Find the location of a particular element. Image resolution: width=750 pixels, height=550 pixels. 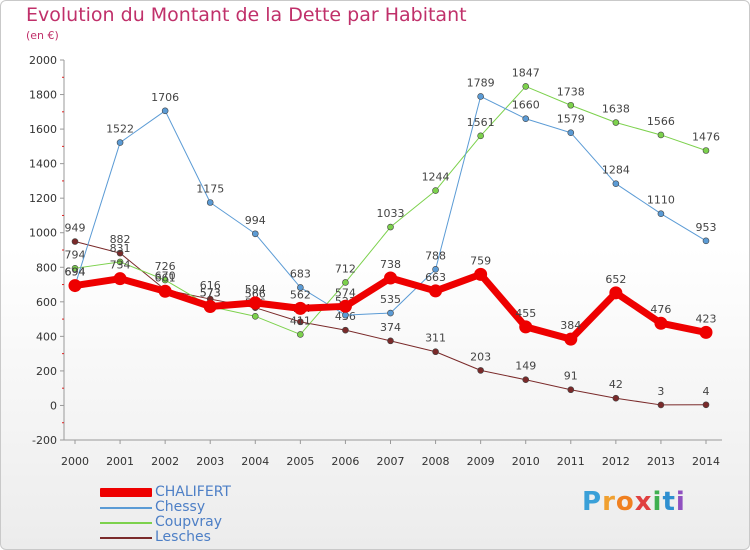

legend-item-lesches: Lesches is located at coordinates (210, 537).